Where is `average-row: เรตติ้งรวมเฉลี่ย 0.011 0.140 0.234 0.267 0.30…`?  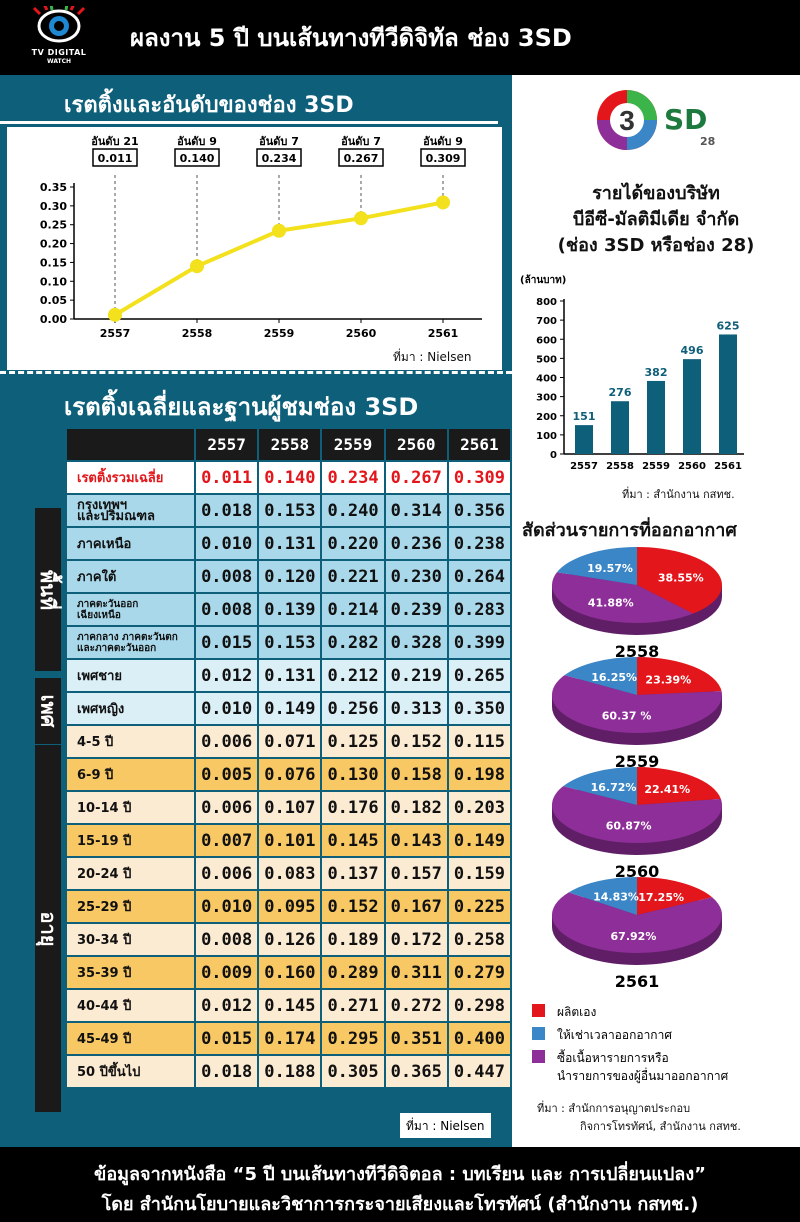 average-row: เรตติ้งรวมเฉลี่ย 0.011 0.140 0.234 0.267 0.30… is located at coordinates (288, 477).